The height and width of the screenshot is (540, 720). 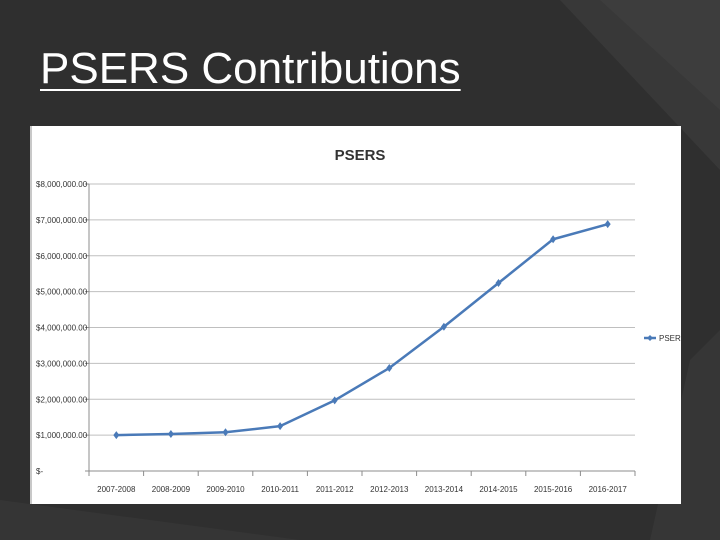 What do you see at coordinates (62, 363) in the screenshot?
I see `y-tick-label: $3,000,000.00` at bounding box center [62, 363].